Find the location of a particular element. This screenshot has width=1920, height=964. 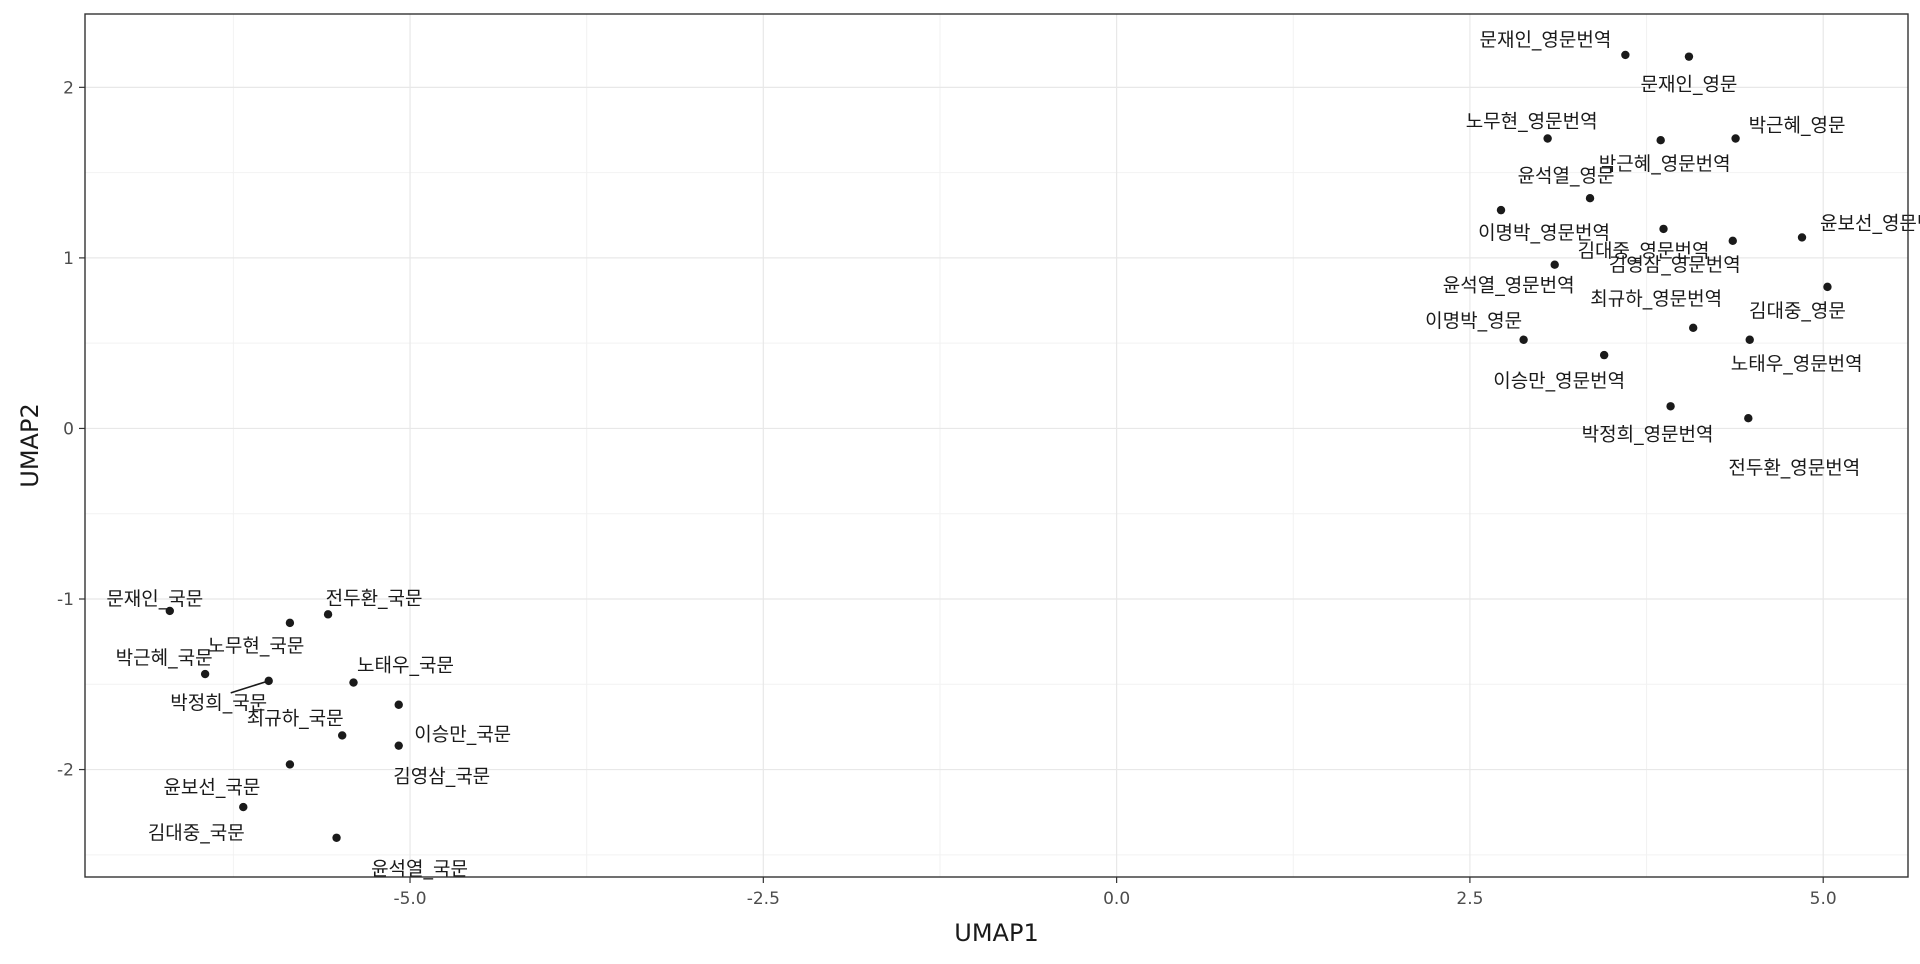

point-label: 최규하_국문 is located at coordinates (295, 718).